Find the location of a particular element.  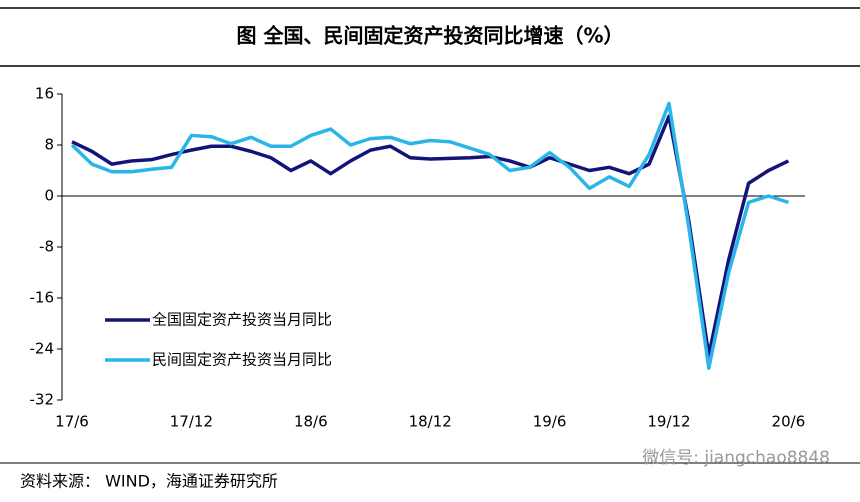

legend-label: 全国固定资产投资当月同比 is located at coordinates (242, 320).